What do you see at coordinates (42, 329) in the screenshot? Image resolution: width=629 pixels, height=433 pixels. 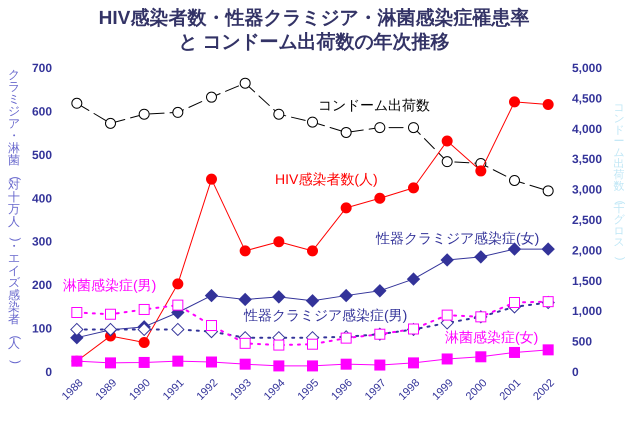 I see `y-tick-label: 100` at bounding box center [42, 329].